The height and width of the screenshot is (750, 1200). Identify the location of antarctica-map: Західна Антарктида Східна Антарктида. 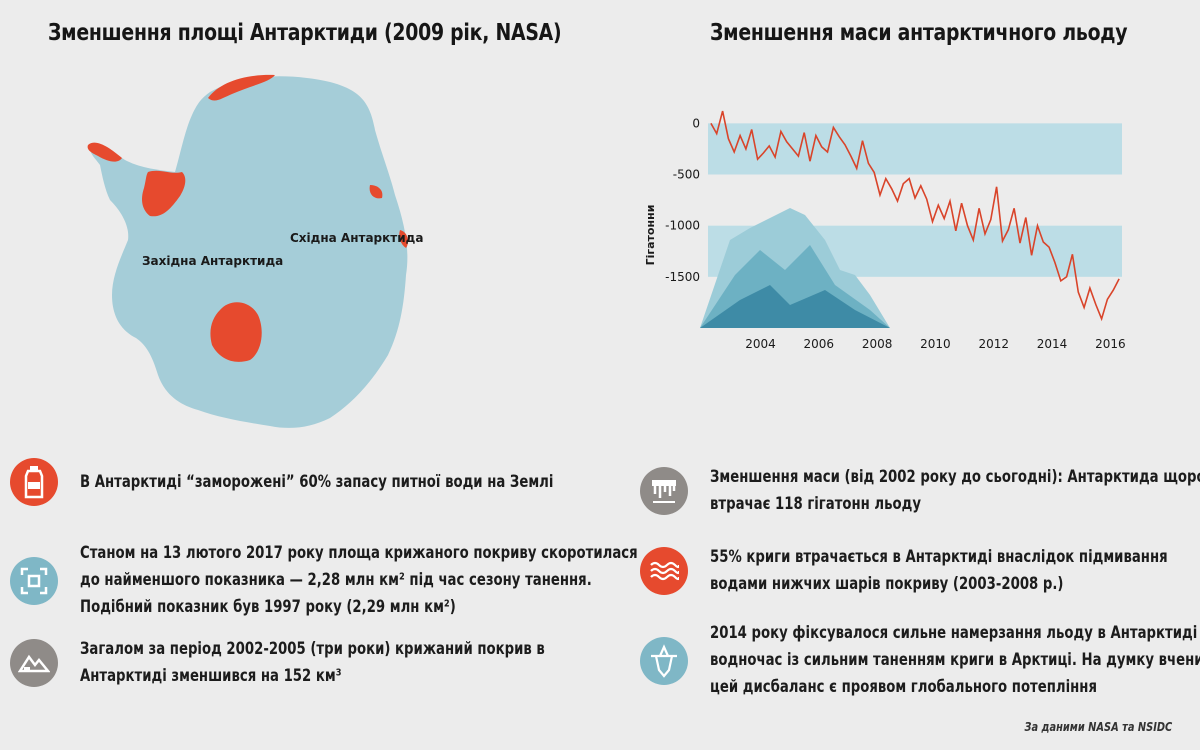
(255, 251).